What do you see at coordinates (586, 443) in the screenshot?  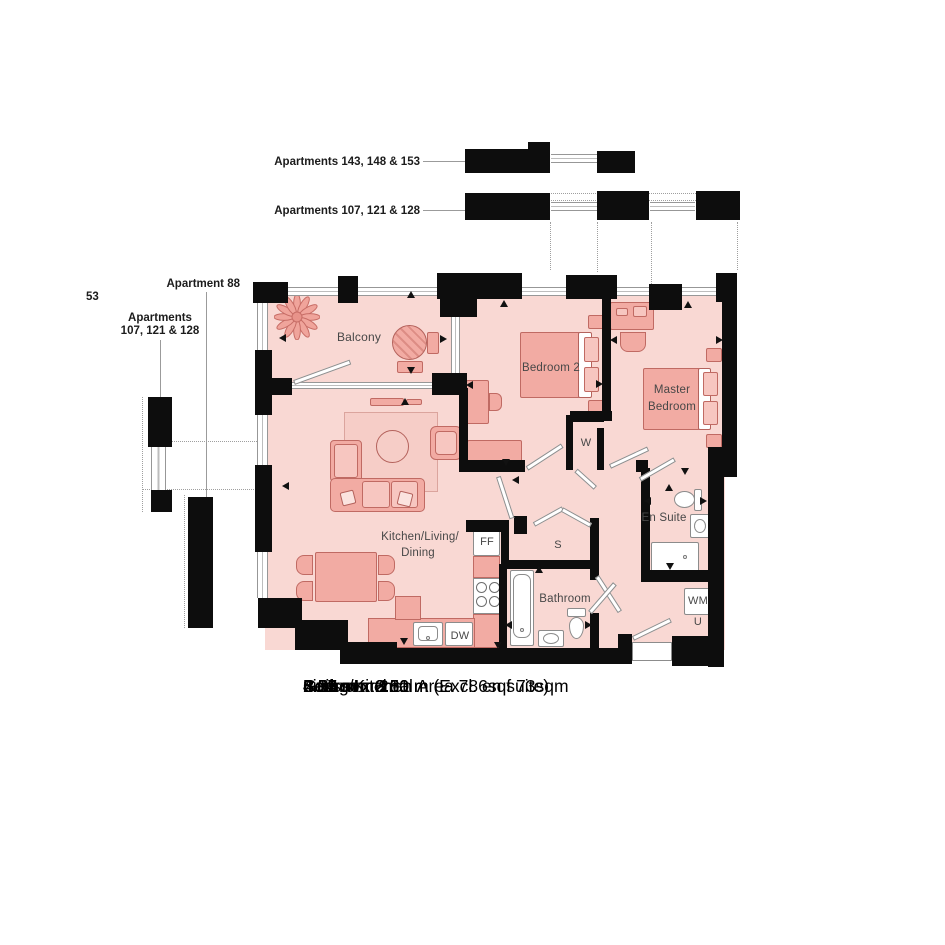 I see `room-label-wardrobe: W` at bounding box center [586, 443].